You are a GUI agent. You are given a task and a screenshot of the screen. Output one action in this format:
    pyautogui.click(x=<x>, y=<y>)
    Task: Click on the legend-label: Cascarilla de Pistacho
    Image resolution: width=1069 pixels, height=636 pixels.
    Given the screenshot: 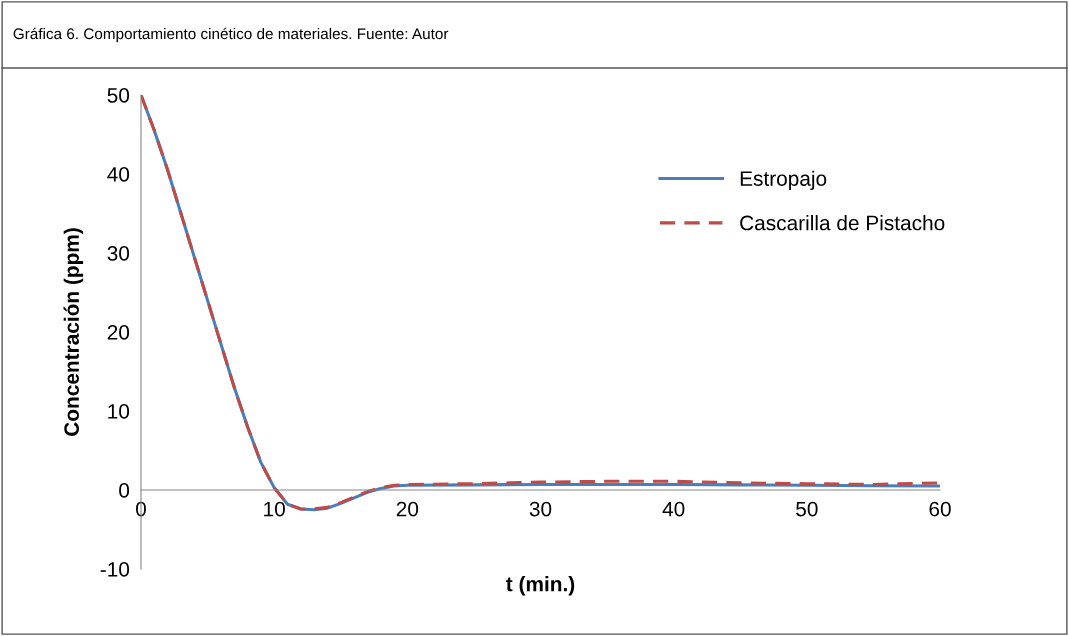 What is the action you would take?
    pyautogui.click(x=842, y=223)
    